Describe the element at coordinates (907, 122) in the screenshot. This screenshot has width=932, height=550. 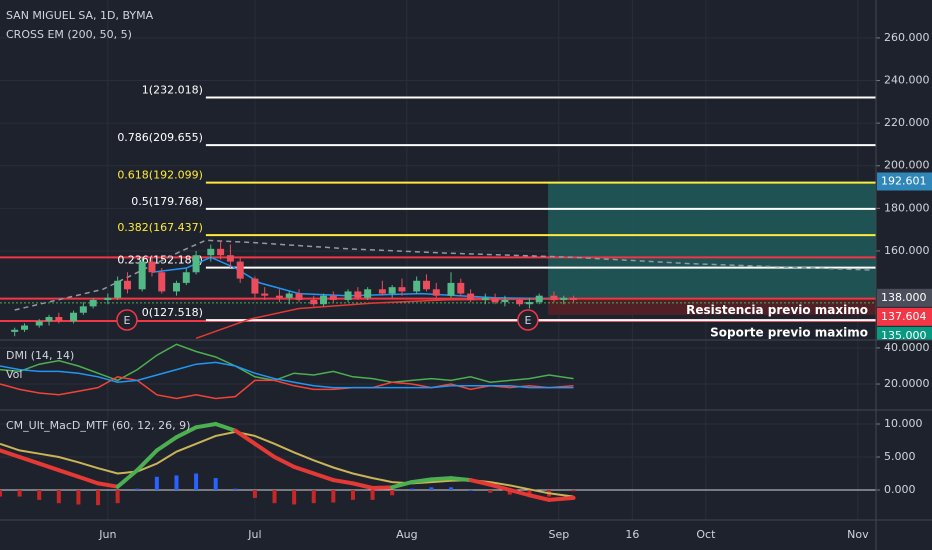
I see `y-tick-label: 220.000` at that location.